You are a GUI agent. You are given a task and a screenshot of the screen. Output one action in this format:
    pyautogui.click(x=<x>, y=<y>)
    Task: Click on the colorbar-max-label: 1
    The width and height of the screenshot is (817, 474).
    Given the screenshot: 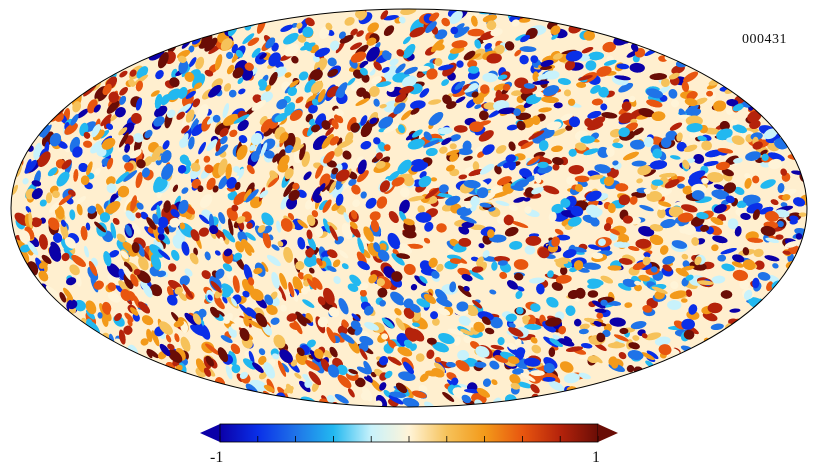 What is the action you would take?
    pyautogui.click(x=596, y=457)
    